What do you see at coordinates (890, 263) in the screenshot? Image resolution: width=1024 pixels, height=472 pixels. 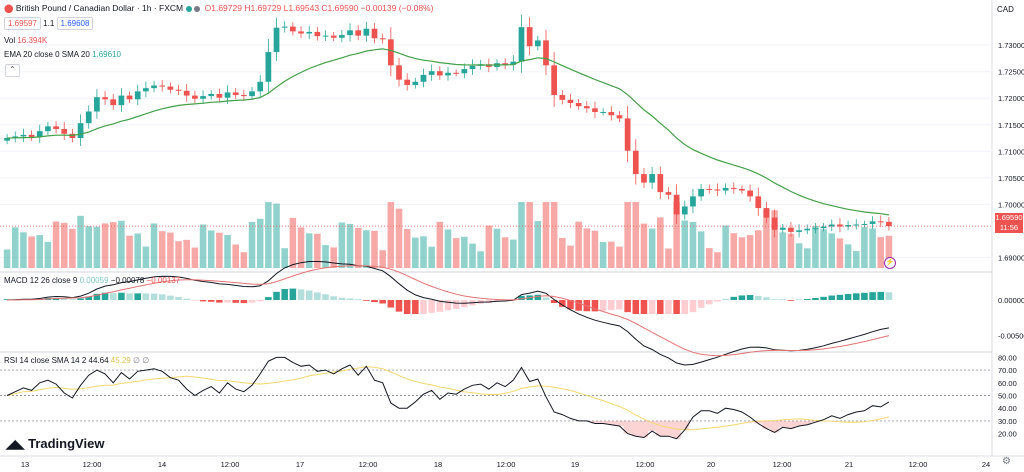 I see `lightning-icon: ⚡` at bounding box center [890, 263].